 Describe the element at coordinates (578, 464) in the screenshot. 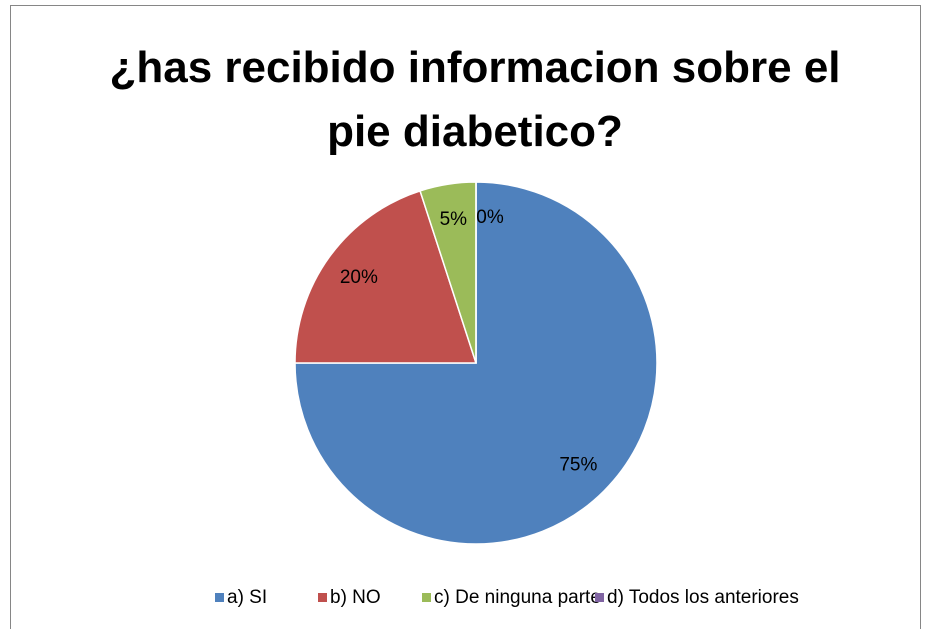

I see `data-label: 75%` at that location.